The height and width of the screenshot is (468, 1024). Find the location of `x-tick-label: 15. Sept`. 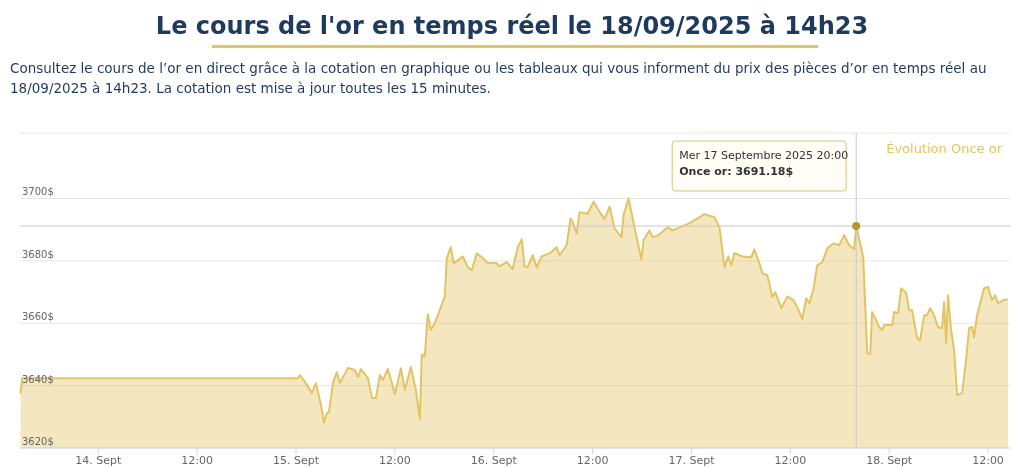

x-tick-label: 15. Sept is located at coordinates (296, 460).